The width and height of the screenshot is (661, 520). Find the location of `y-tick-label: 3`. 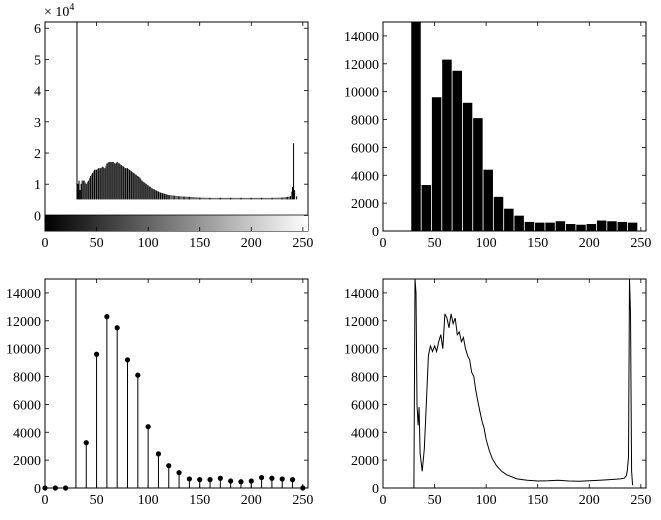

y-tick-label: 3 is located at coordinates (37, 123).